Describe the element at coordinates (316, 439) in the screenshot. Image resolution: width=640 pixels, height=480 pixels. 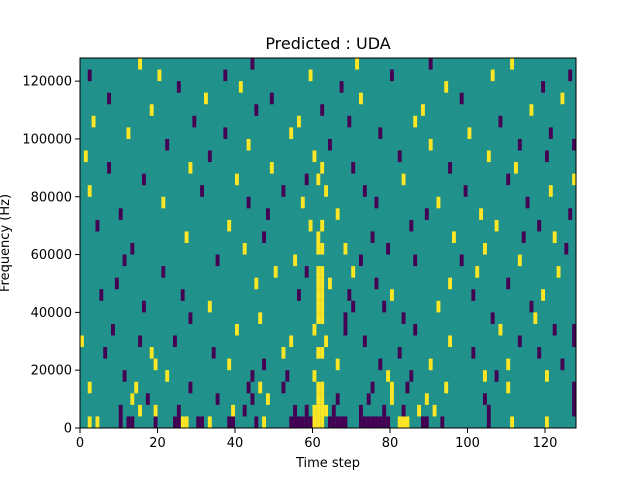
I see `x-axis-ticks: 0 20 40 60 80 100 120` at that location.